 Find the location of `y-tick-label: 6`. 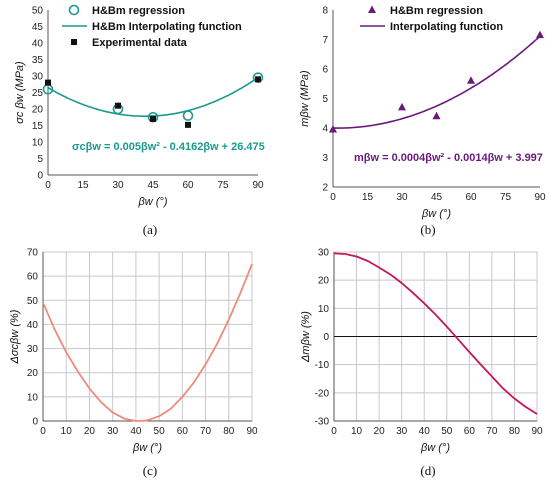

y-tick-label: 6 is located at coordinates (325, 70).